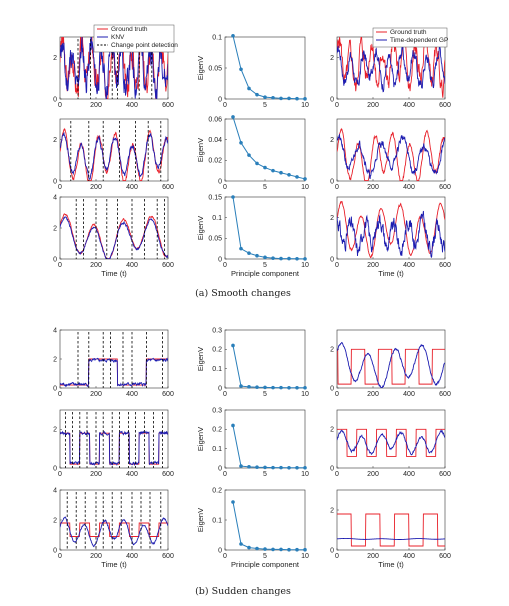 The image size is (509, 606). Describe the element at coordinates (217, 410) in the screenshot. I see `y-tick-label: 0.3` at that location.